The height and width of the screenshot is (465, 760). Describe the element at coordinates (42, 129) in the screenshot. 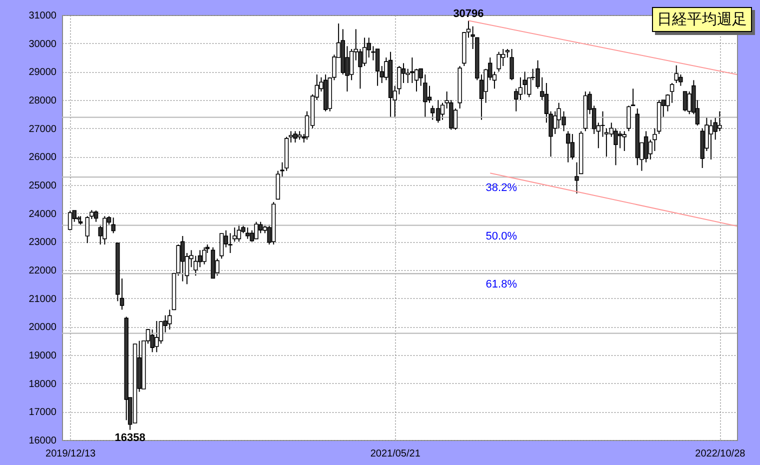

I see `y-tick-label: 27000` at that location.